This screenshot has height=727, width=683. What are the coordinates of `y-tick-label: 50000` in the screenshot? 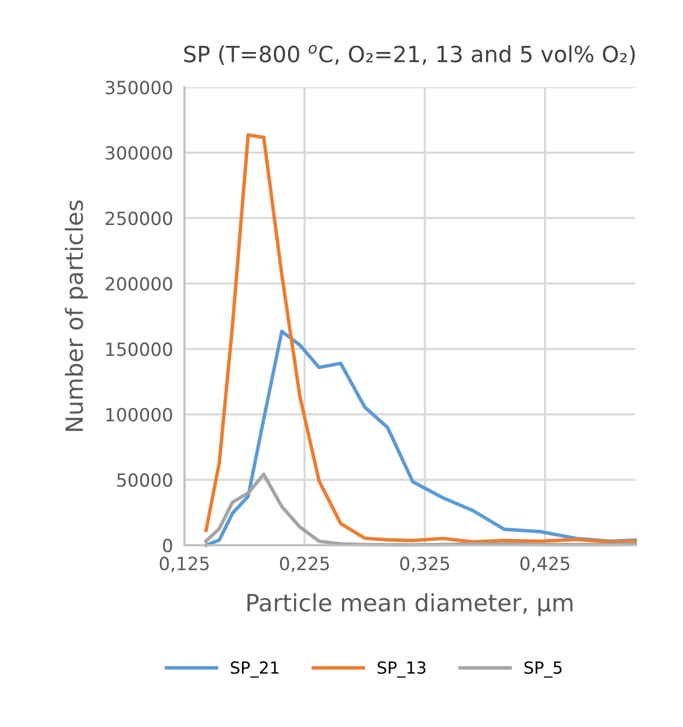 It's located at (144, 480).